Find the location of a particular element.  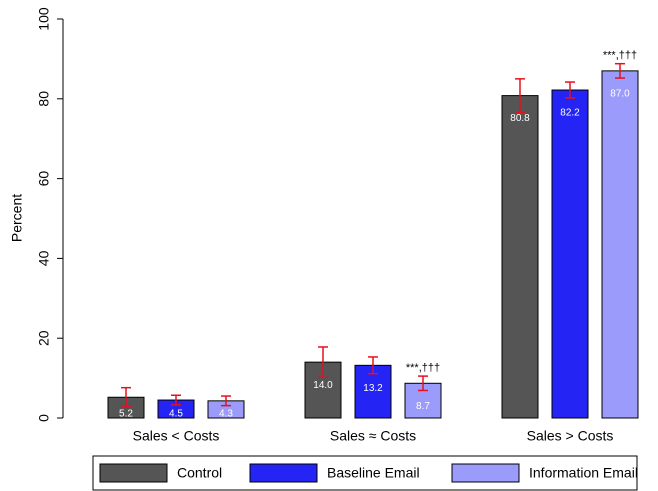

value-label: 5.2 is located at coordinates (126, 414).